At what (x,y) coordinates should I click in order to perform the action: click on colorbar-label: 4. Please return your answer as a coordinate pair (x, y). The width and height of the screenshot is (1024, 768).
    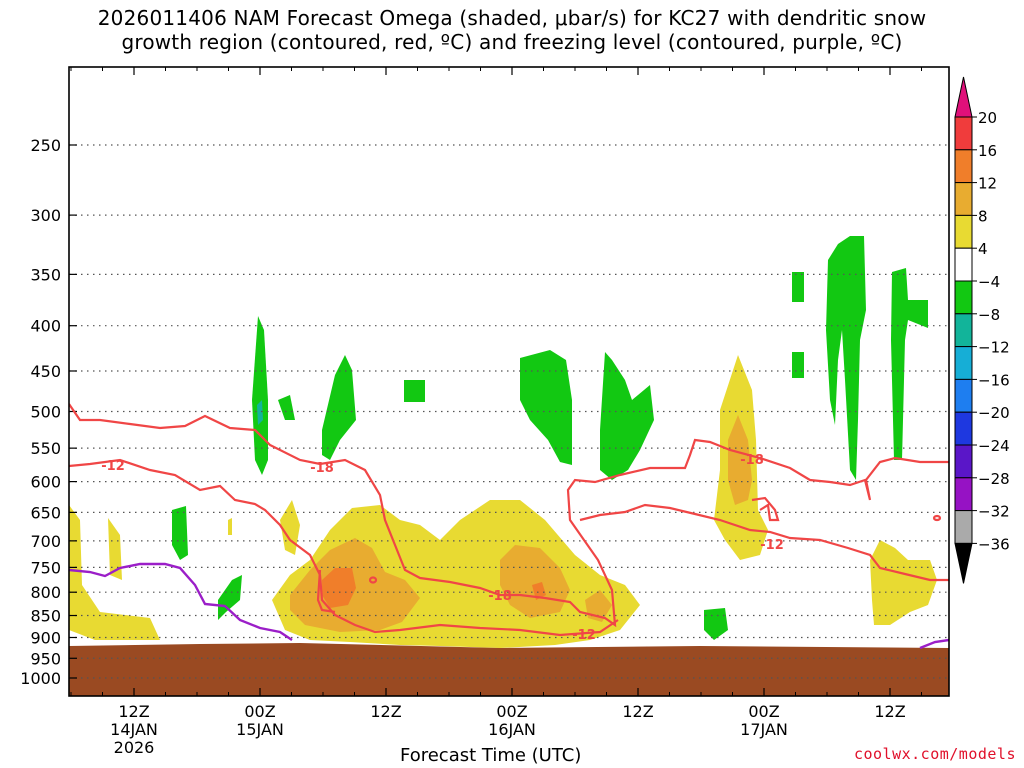
    Looking at the image, I should click on (983, 249).